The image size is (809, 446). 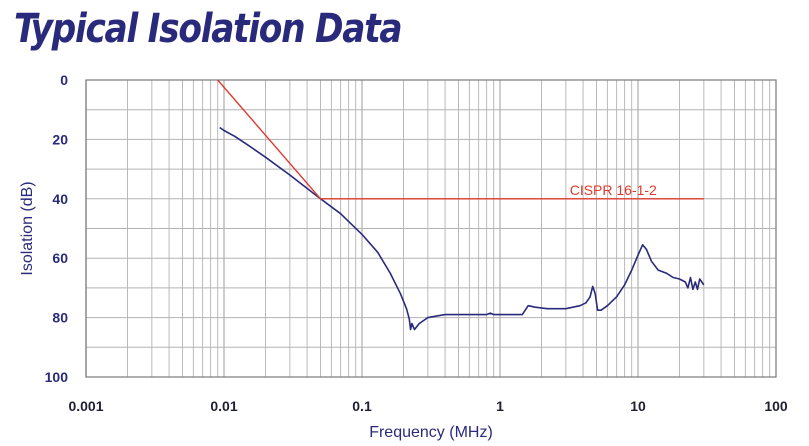 What do you see at coordinates (431, 432) in the screenshot?
I see `x-axis-label: Frequency (MHz)` at bounding box center [431, 432].